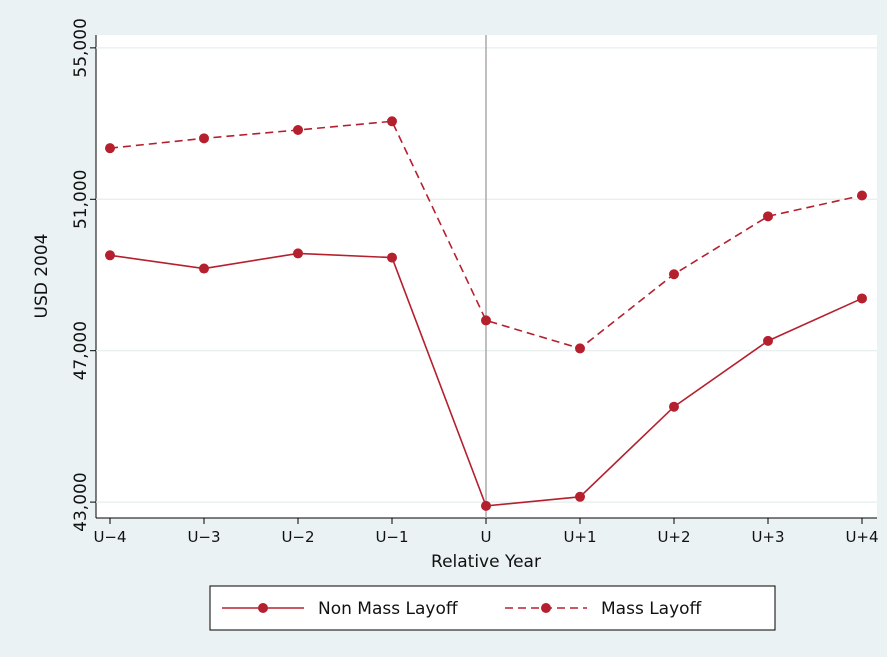 The height and width of the screenshot is (657, 887). Describe the element at coordinates (81, 501) in the screenshot. I see `y-tick-label: 43,000` at that location.